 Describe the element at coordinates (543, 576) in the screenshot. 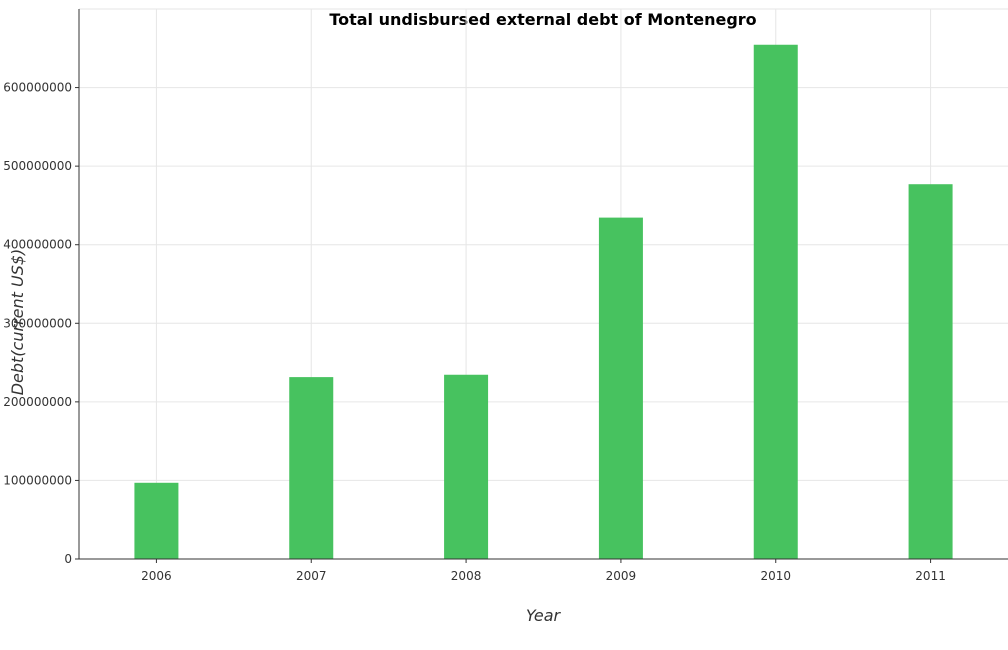

I see `x-tick-labels: 2006 2007 2008 2009 2010 2011` at that location.